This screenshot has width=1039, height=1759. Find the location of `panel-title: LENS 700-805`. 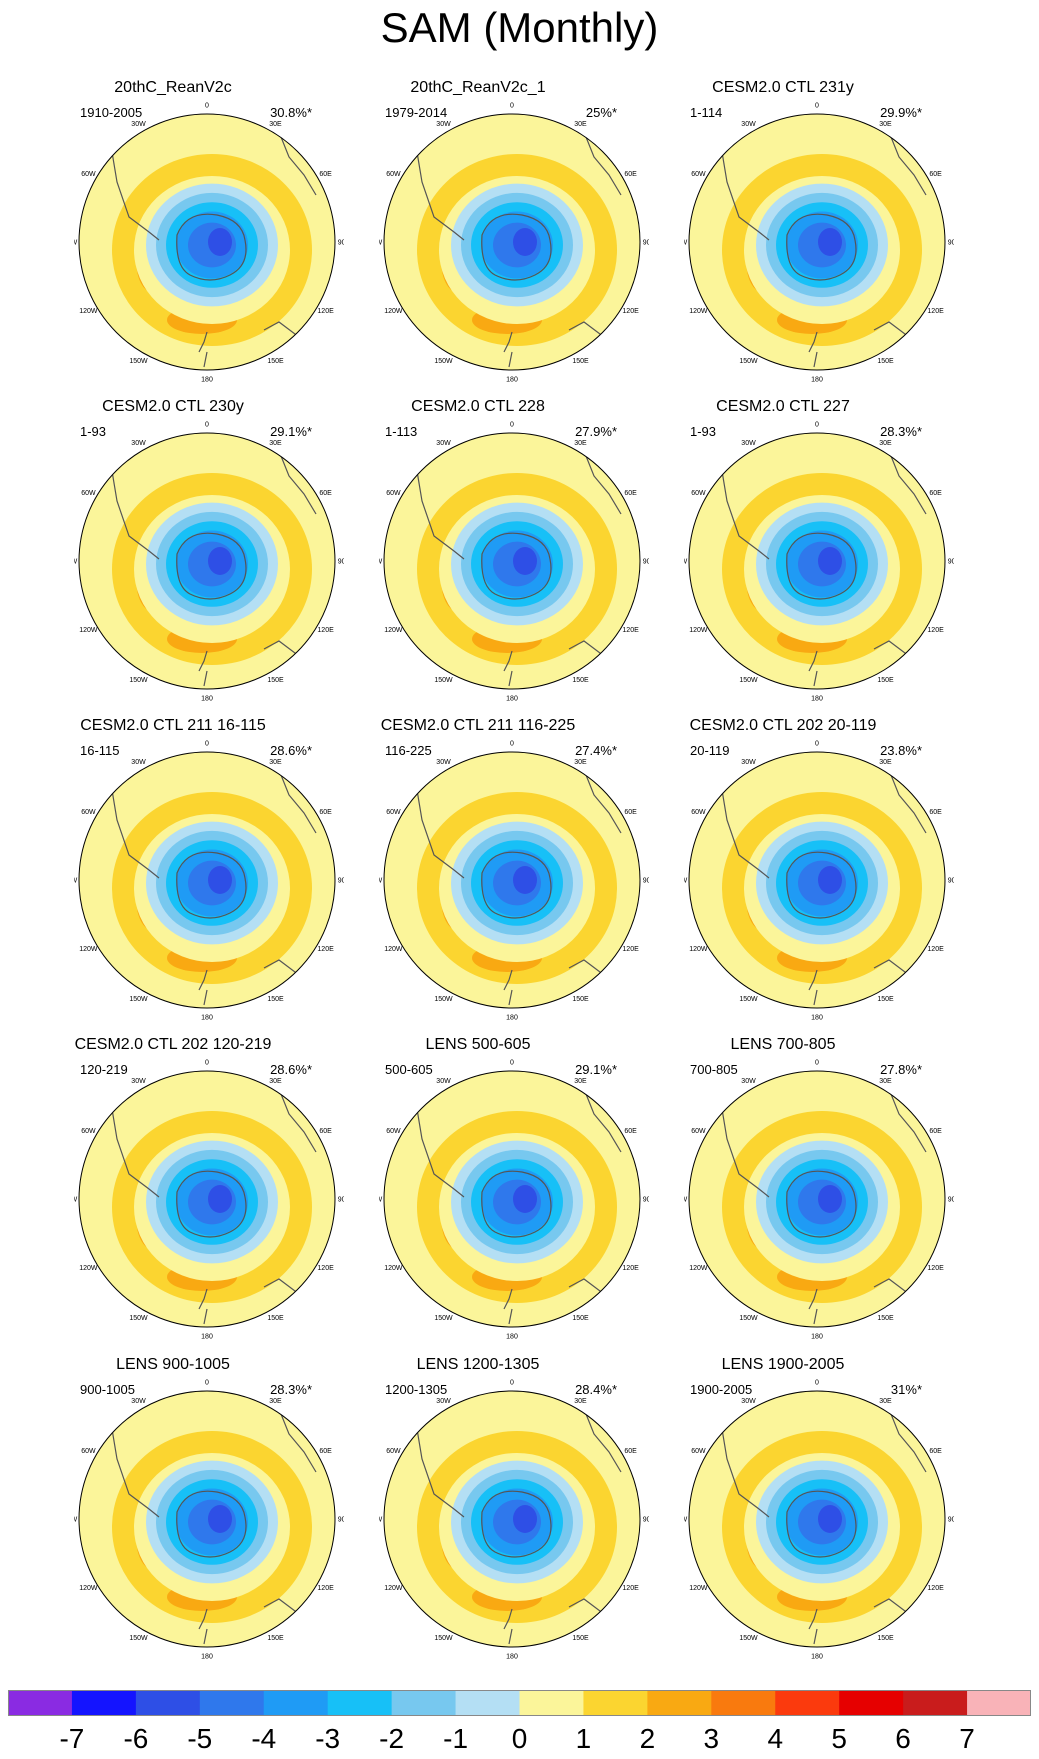

panel-title: LENS 700-805 is located at coordinates (783, 1044).